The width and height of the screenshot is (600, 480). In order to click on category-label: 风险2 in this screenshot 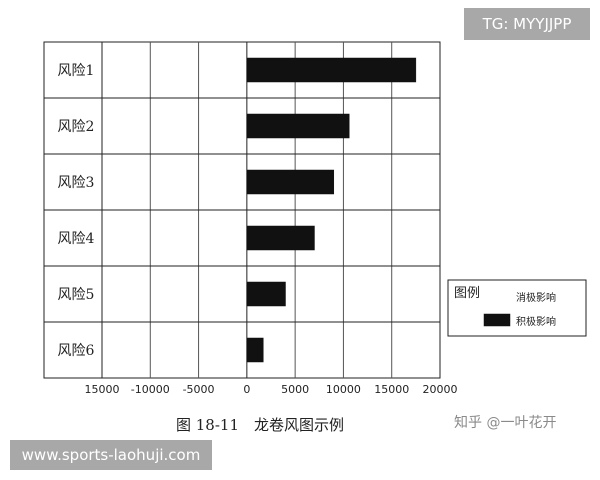, I will do `click(76, 127)`.